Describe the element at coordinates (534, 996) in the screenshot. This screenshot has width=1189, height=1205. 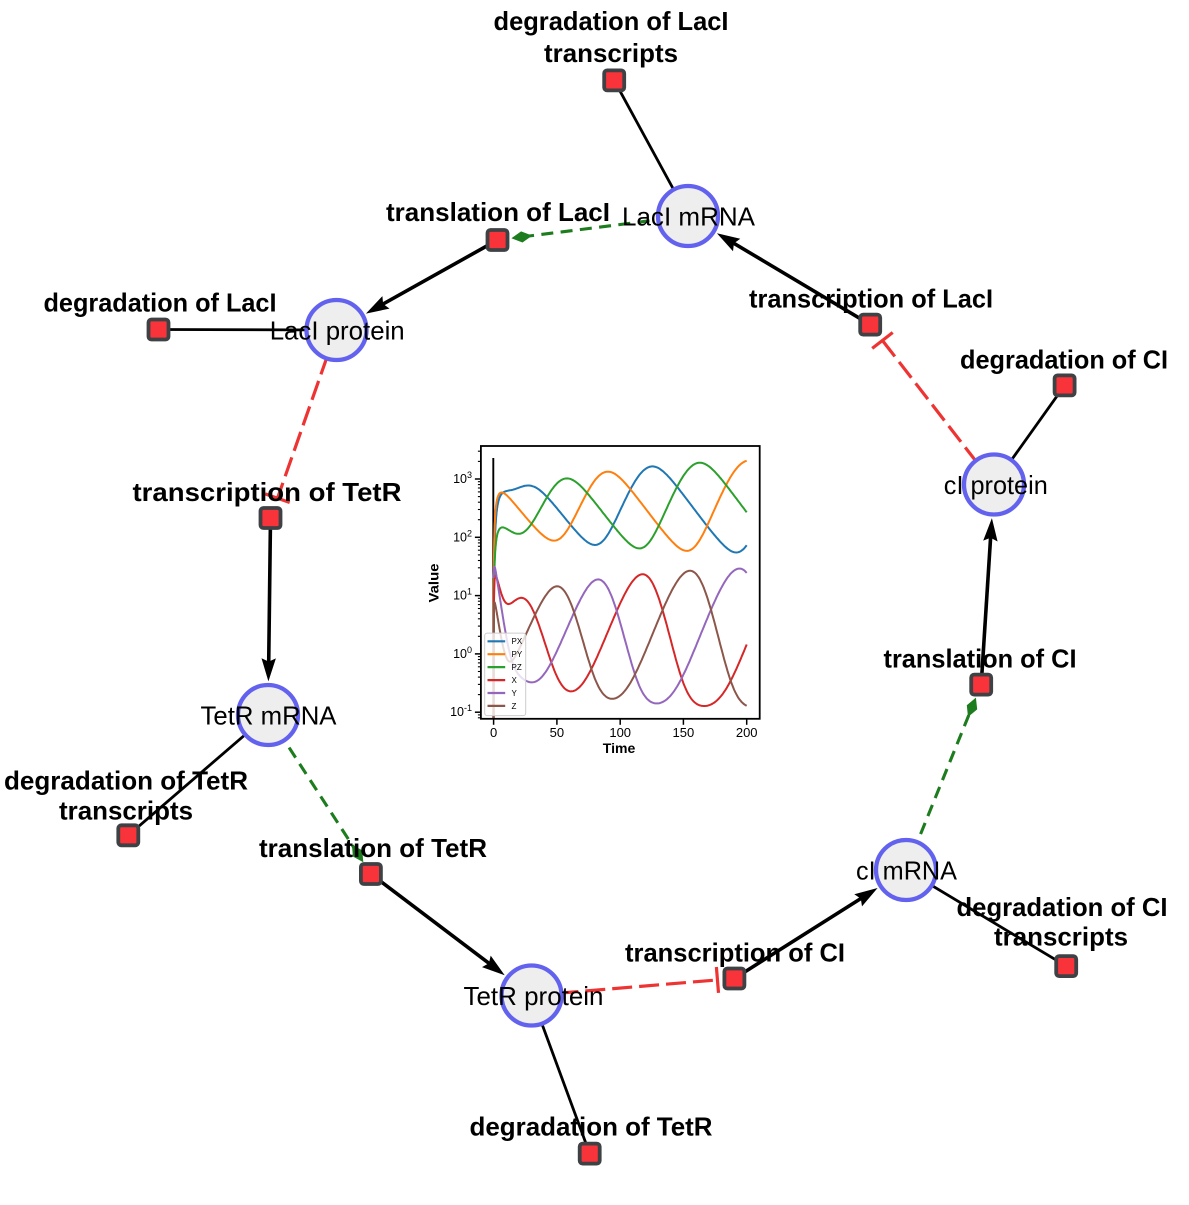
I see `svg-text: TetR protein` at that location.